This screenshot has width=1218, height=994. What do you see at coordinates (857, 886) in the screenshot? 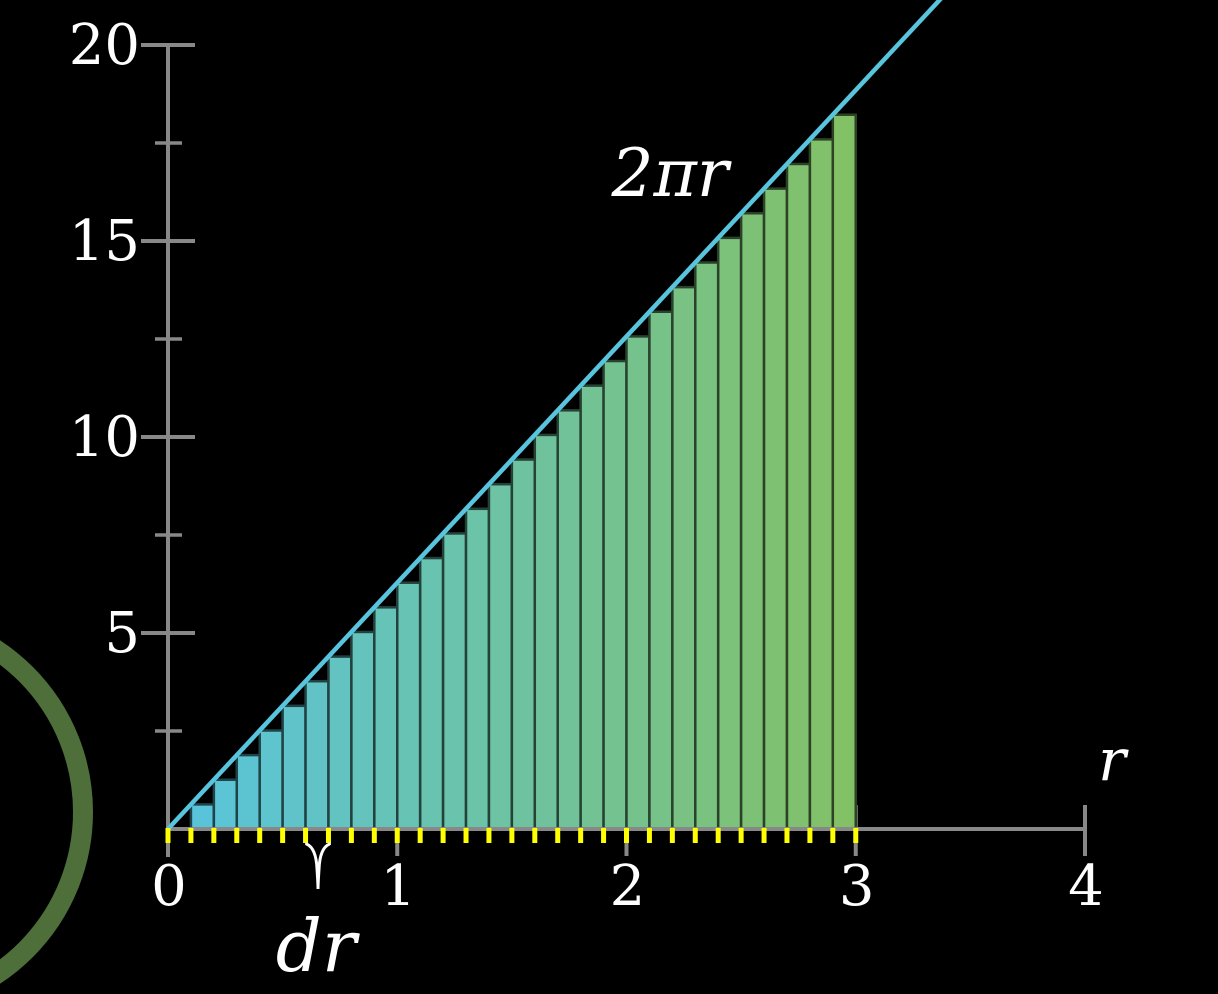
I see `x-tick-label-3: 3` at bounding box center [857, 886].